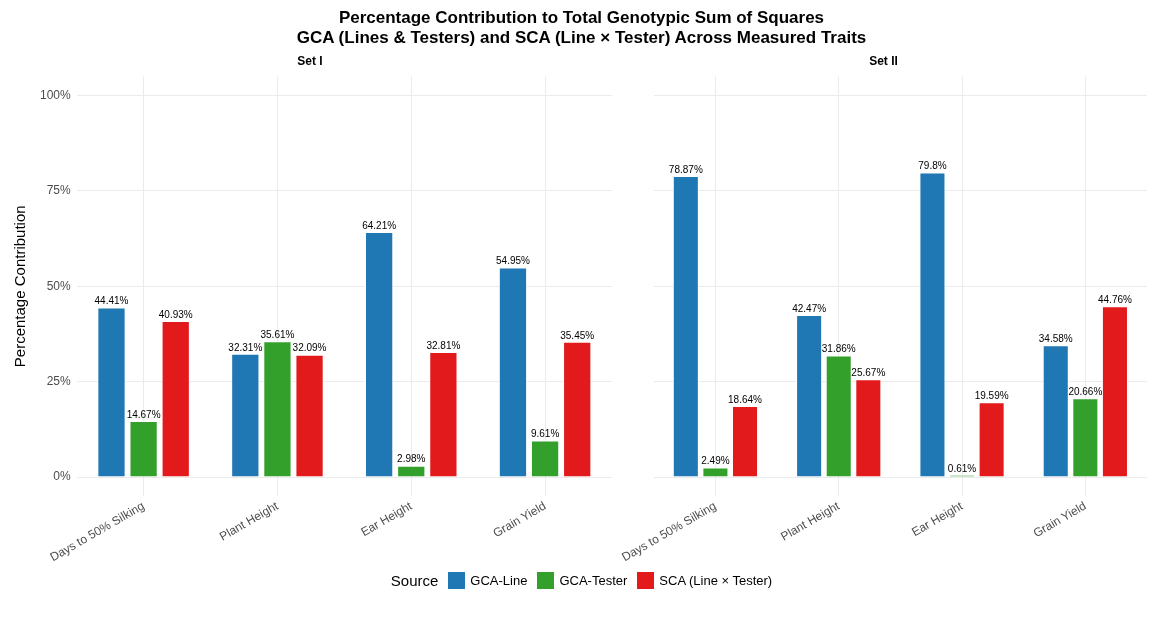 Image resolution: width=1163 pixels, height=621 pixels. What do you see at coordinates (143, 414) in the screenshot?
I see `data-label: 14.67%` at bounding box center [143, 414].